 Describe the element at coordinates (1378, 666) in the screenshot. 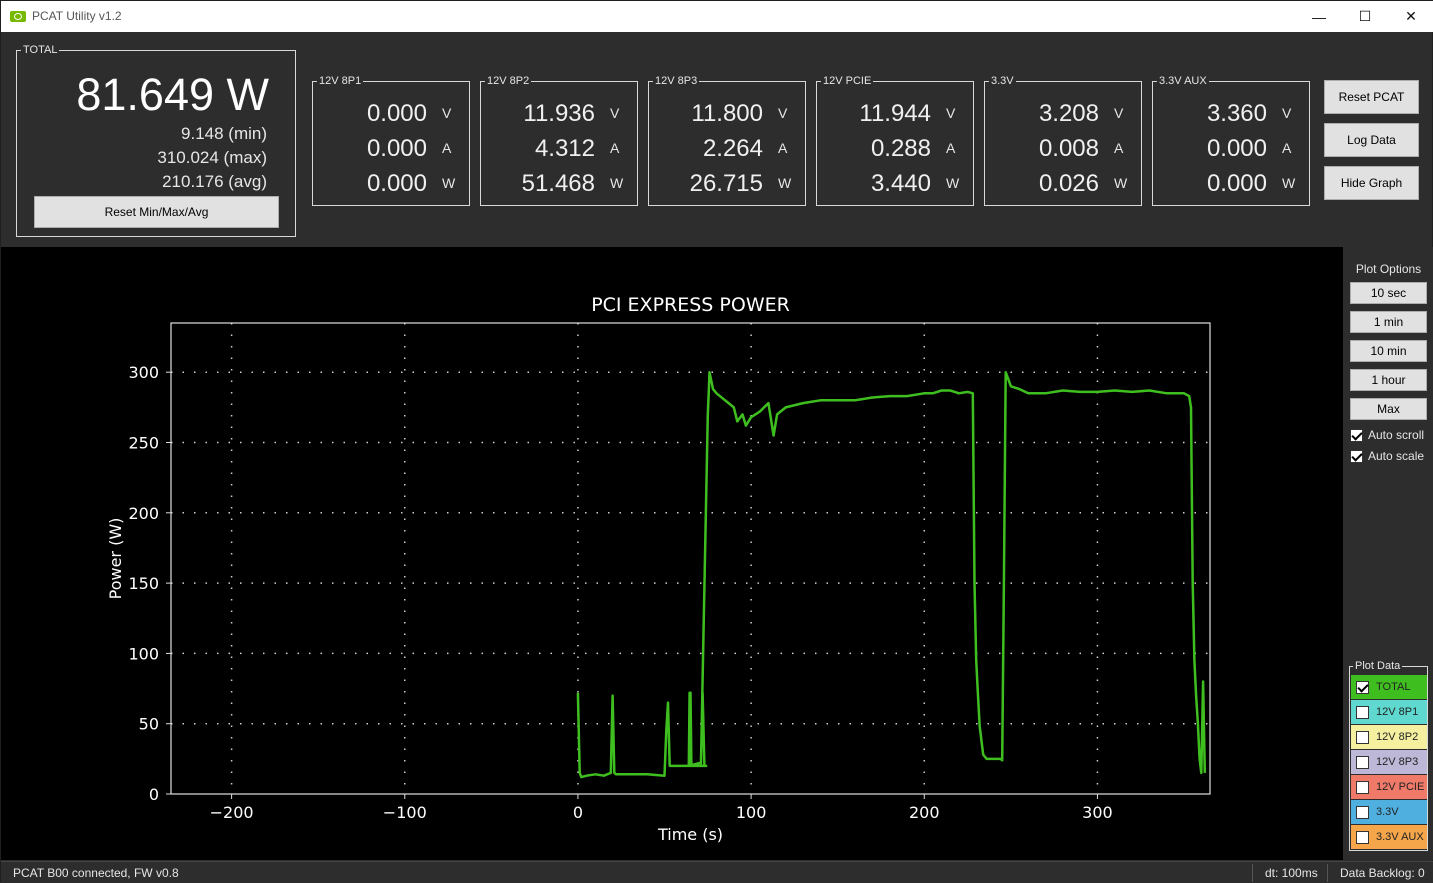

I see `plot-data-label: Plot Data` at that location.